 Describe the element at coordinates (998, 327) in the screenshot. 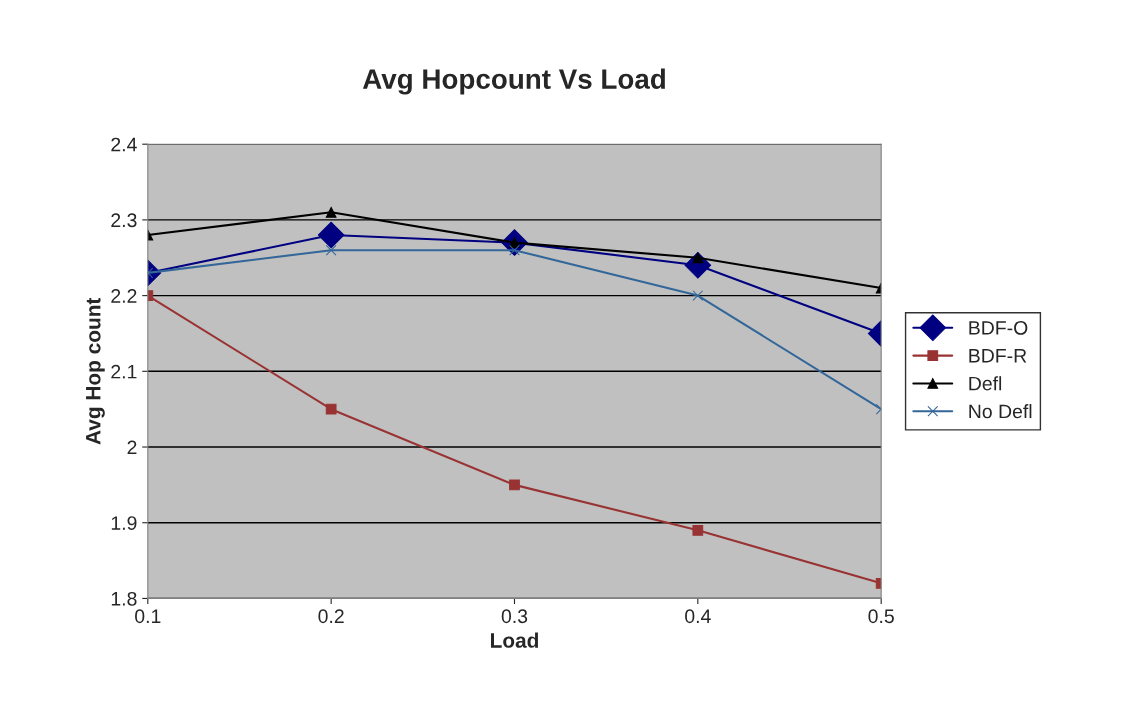

I see `legend-label: BDF-O` at that location.